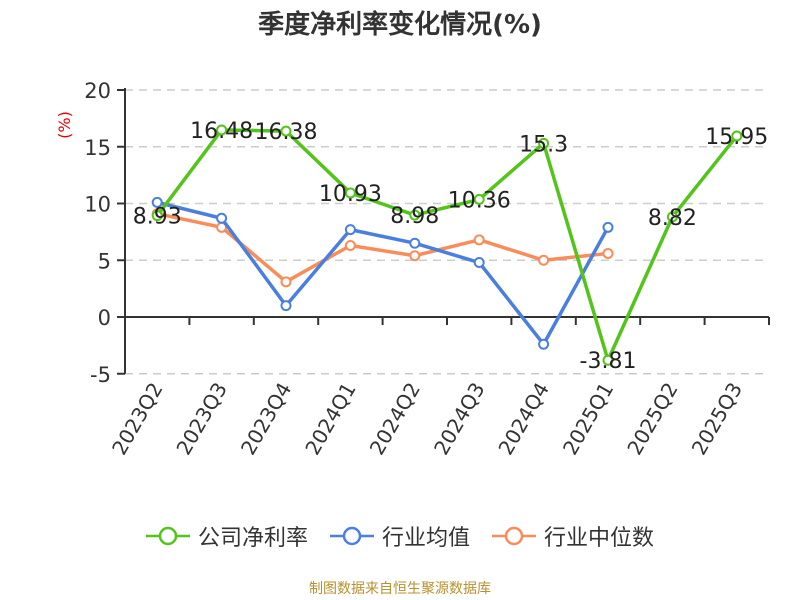 The height and width of the screenshot is (600, 800). I want to click on legend: 公司净利率 行业均值 行业中位数, so click(400, 536).